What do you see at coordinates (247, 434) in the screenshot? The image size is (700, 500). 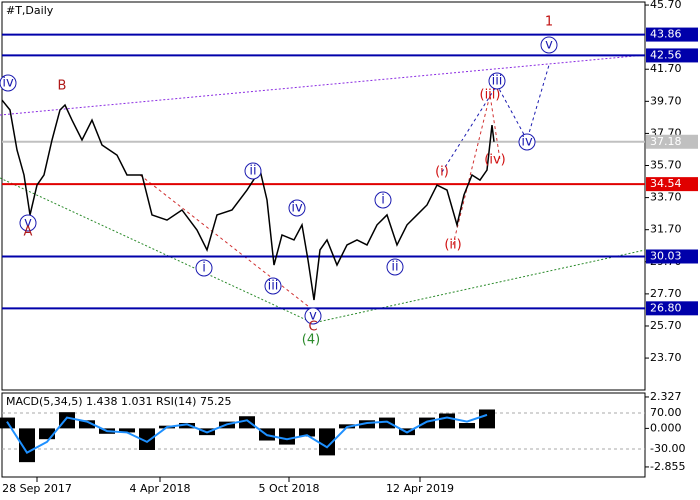 I see `signal-line` at bounding box center [247, 434].